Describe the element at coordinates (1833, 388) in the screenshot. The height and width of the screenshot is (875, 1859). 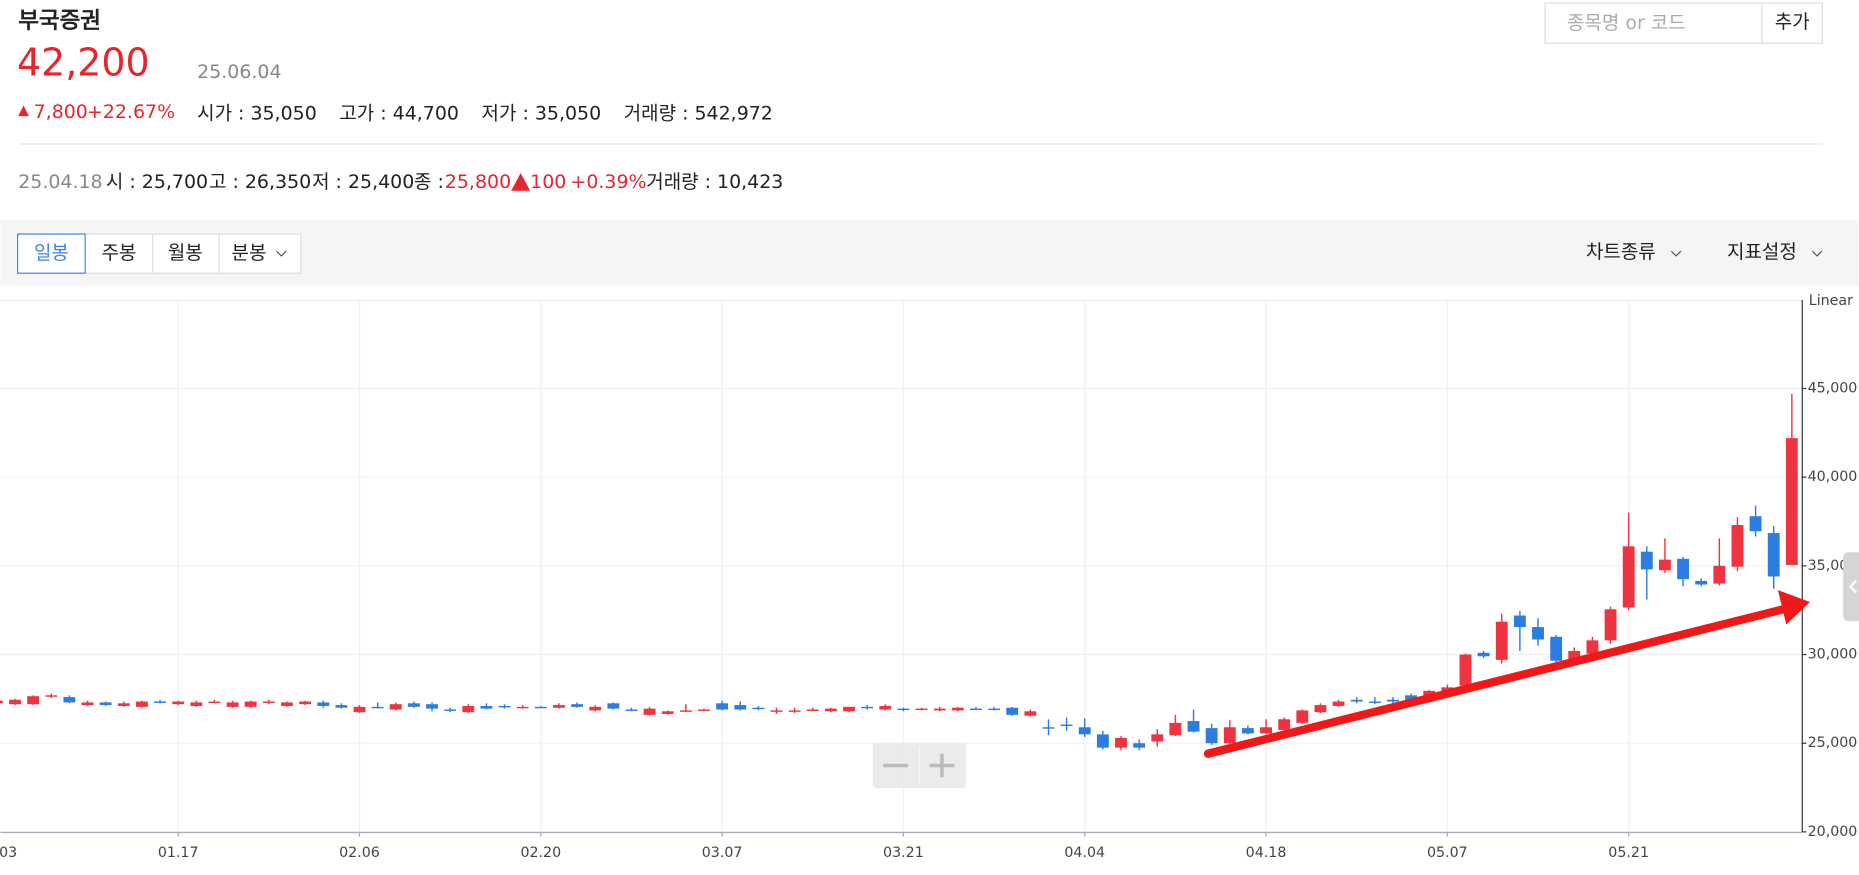
I see `y-tick-label: 45,000` at that location.